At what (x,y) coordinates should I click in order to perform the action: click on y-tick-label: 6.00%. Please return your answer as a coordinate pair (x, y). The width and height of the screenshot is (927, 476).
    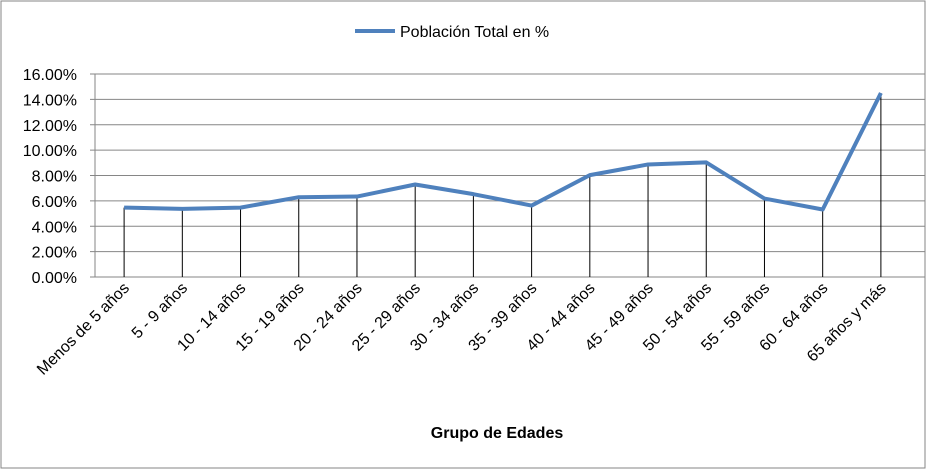
    Looking at the image, I should click on (54, 202).